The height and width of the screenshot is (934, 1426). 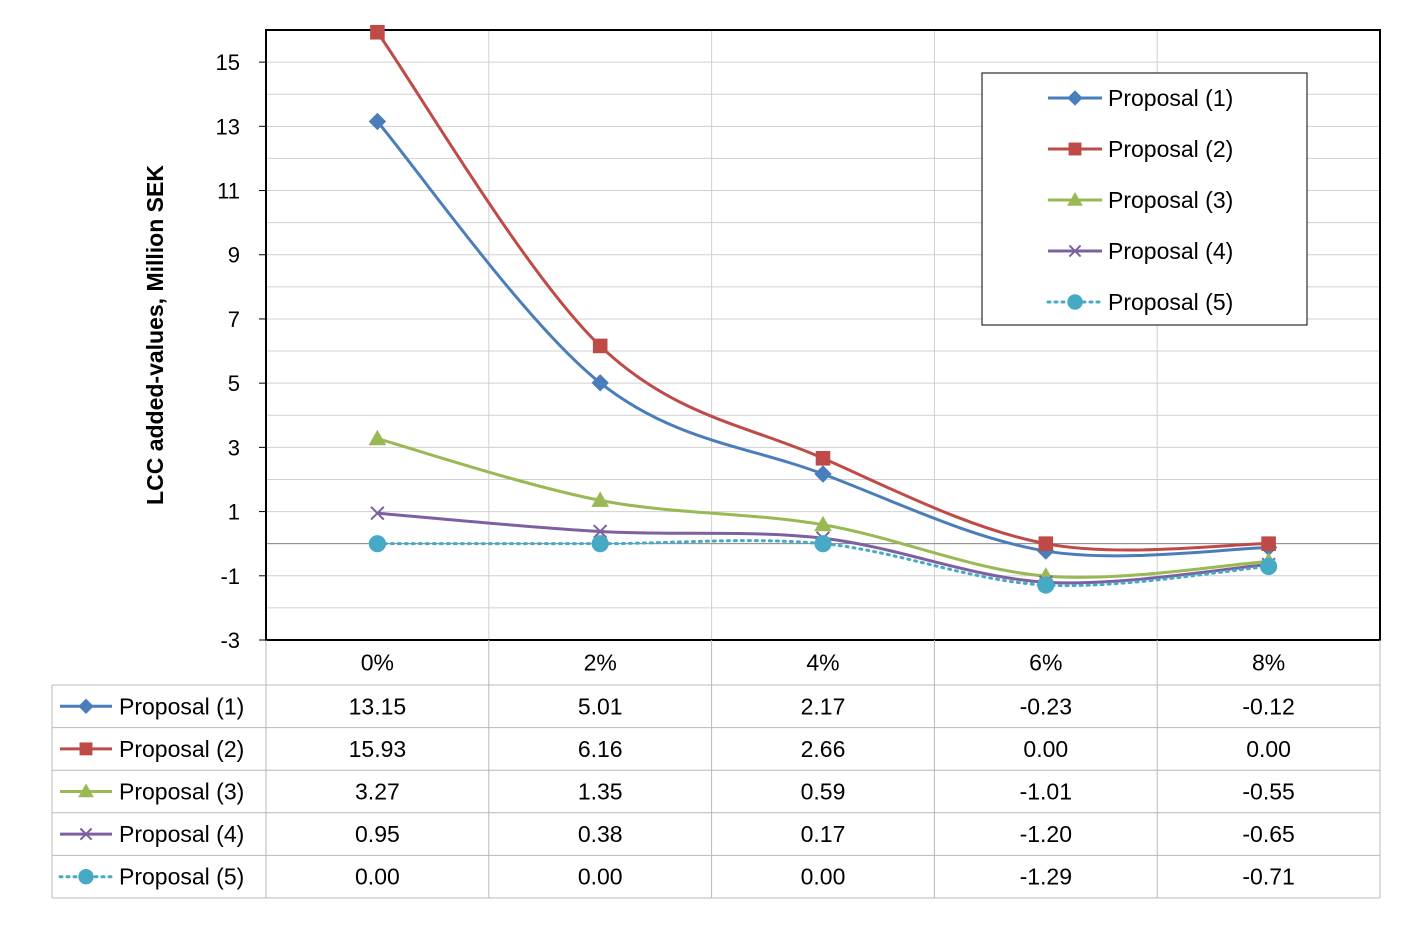 What do you see at coordinates (600, 663) in the screenshot?
I see `x-tick-label: 2%` at bounding box center [600, 663].